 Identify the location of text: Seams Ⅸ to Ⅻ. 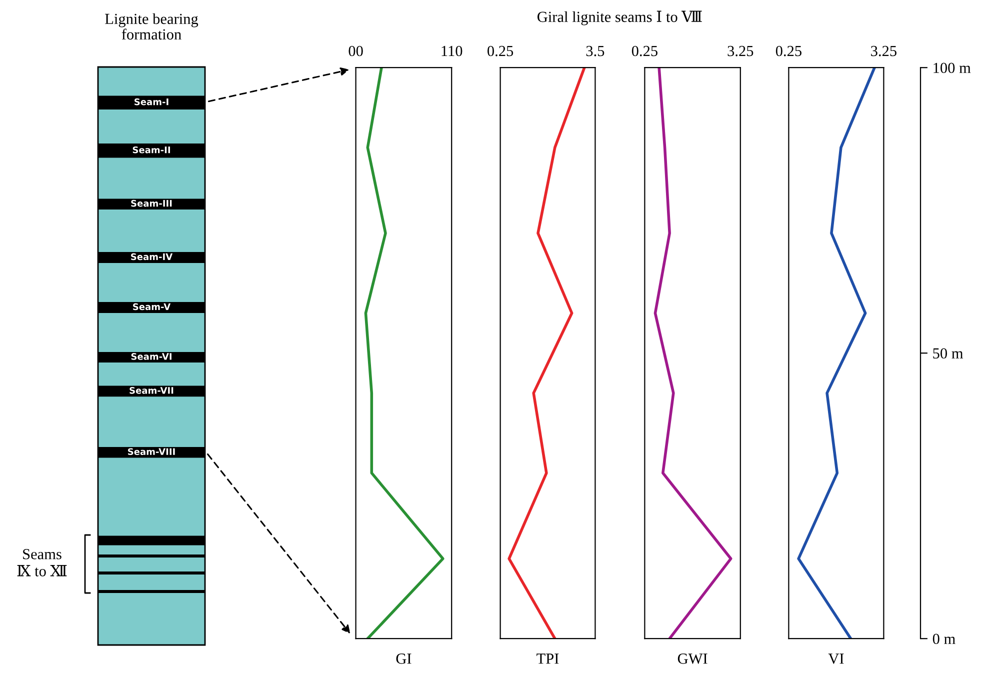
(42, 562).